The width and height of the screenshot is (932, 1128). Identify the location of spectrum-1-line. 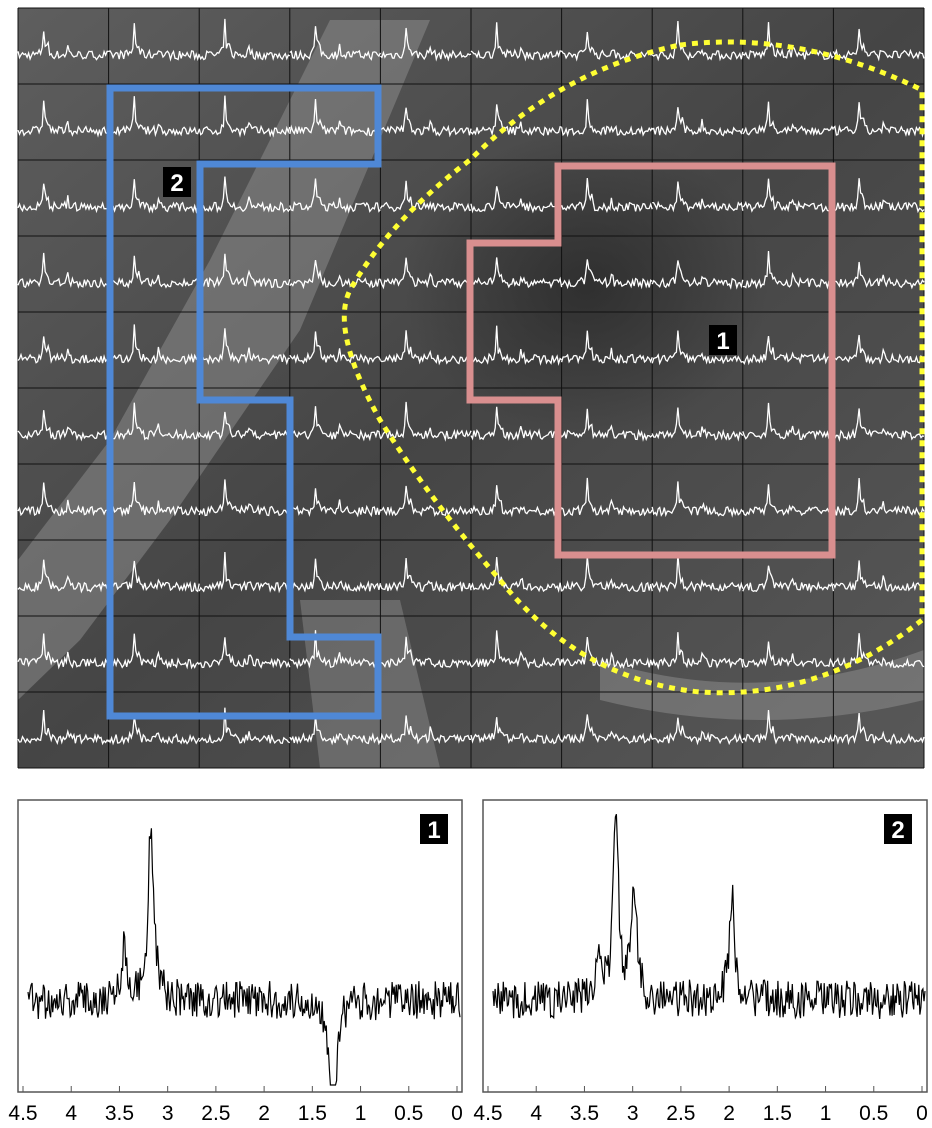
(244, 957).